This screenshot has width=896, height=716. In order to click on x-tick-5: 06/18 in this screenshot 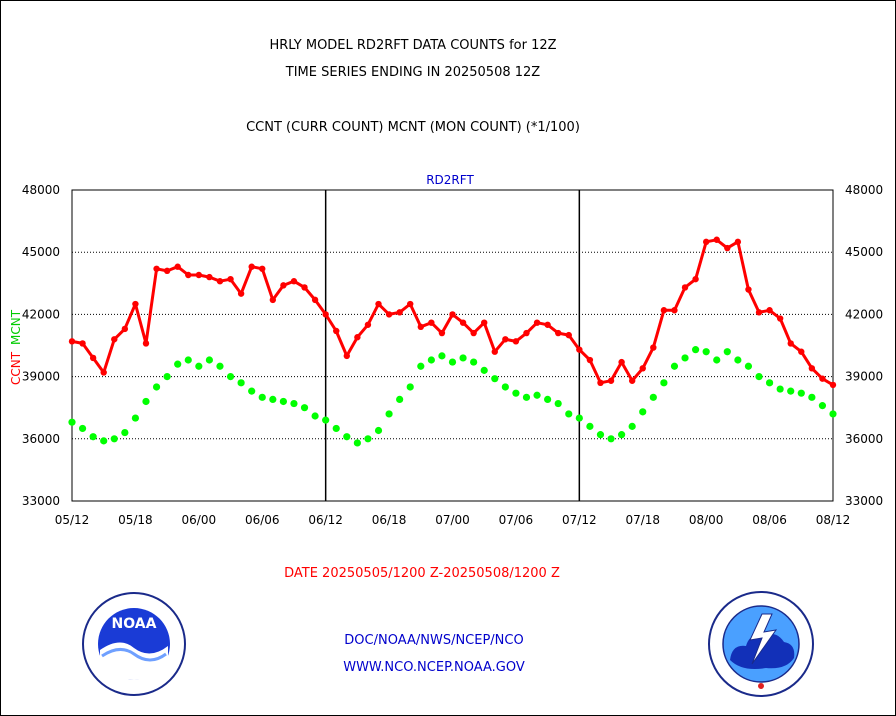, I will do `click(389, 520)`.